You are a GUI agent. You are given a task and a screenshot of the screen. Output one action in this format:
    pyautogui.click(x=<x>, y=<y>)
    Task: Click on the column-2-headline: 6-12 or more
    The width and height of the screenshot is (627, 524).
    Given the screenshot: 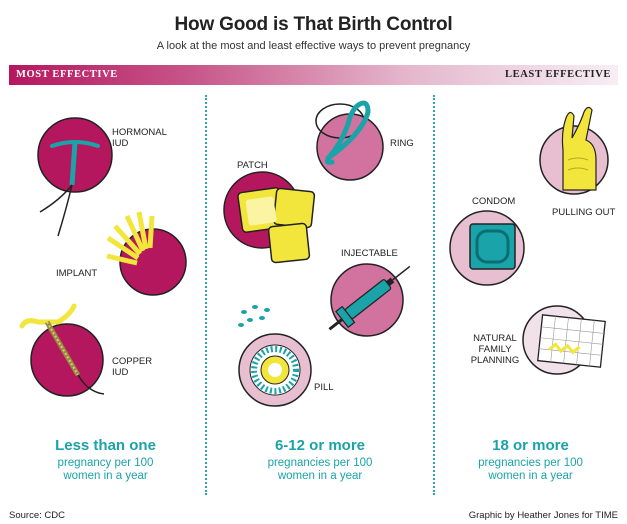 What is the action you would take?
    pyautogui.click(x=320, y=445)
    